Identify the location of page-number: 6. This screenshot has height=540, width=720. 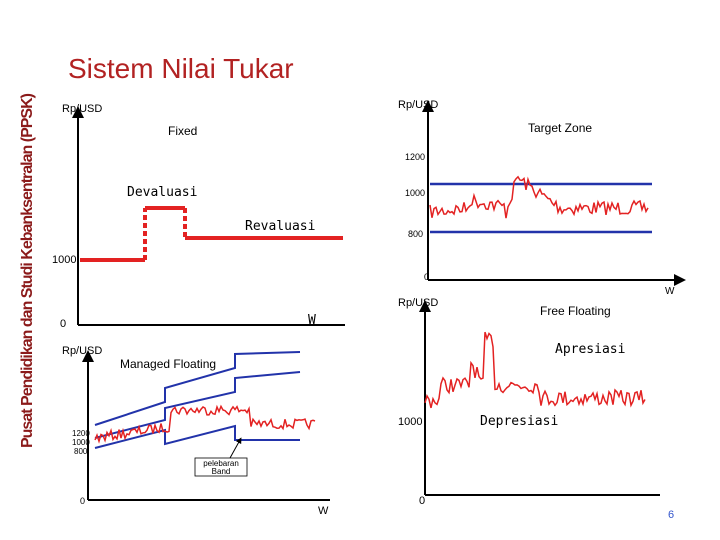
(671, 515).